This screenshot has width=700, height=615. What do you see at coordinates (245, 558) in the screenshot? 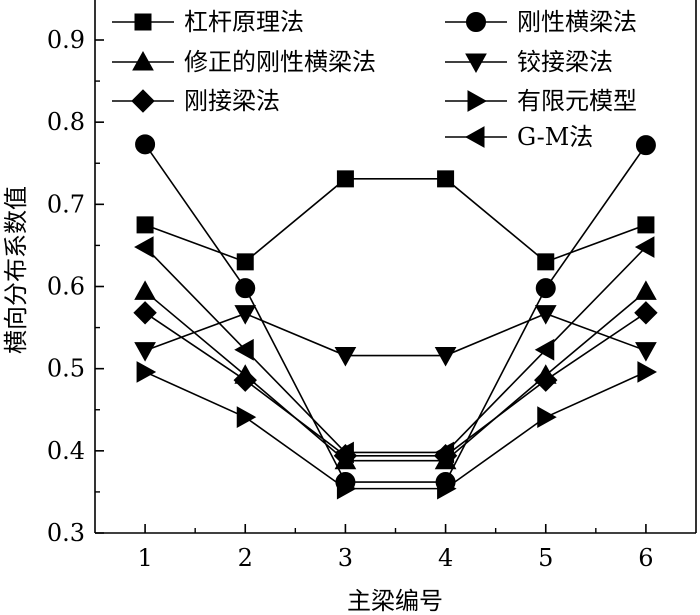
I see `x-tick-label: 2` at bounding box center [245, 558].